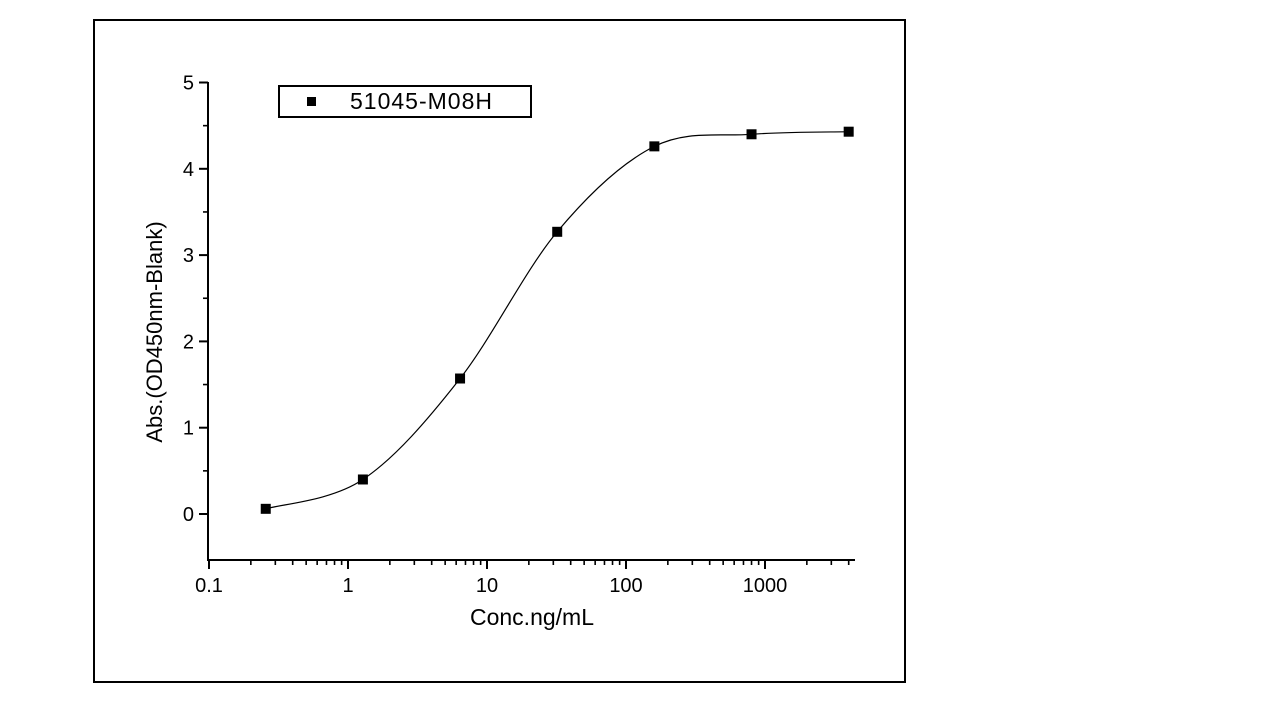  Describe the element at coordinates (487, 586) in the screenshot. I see `x-tick-label: 10` at that location.